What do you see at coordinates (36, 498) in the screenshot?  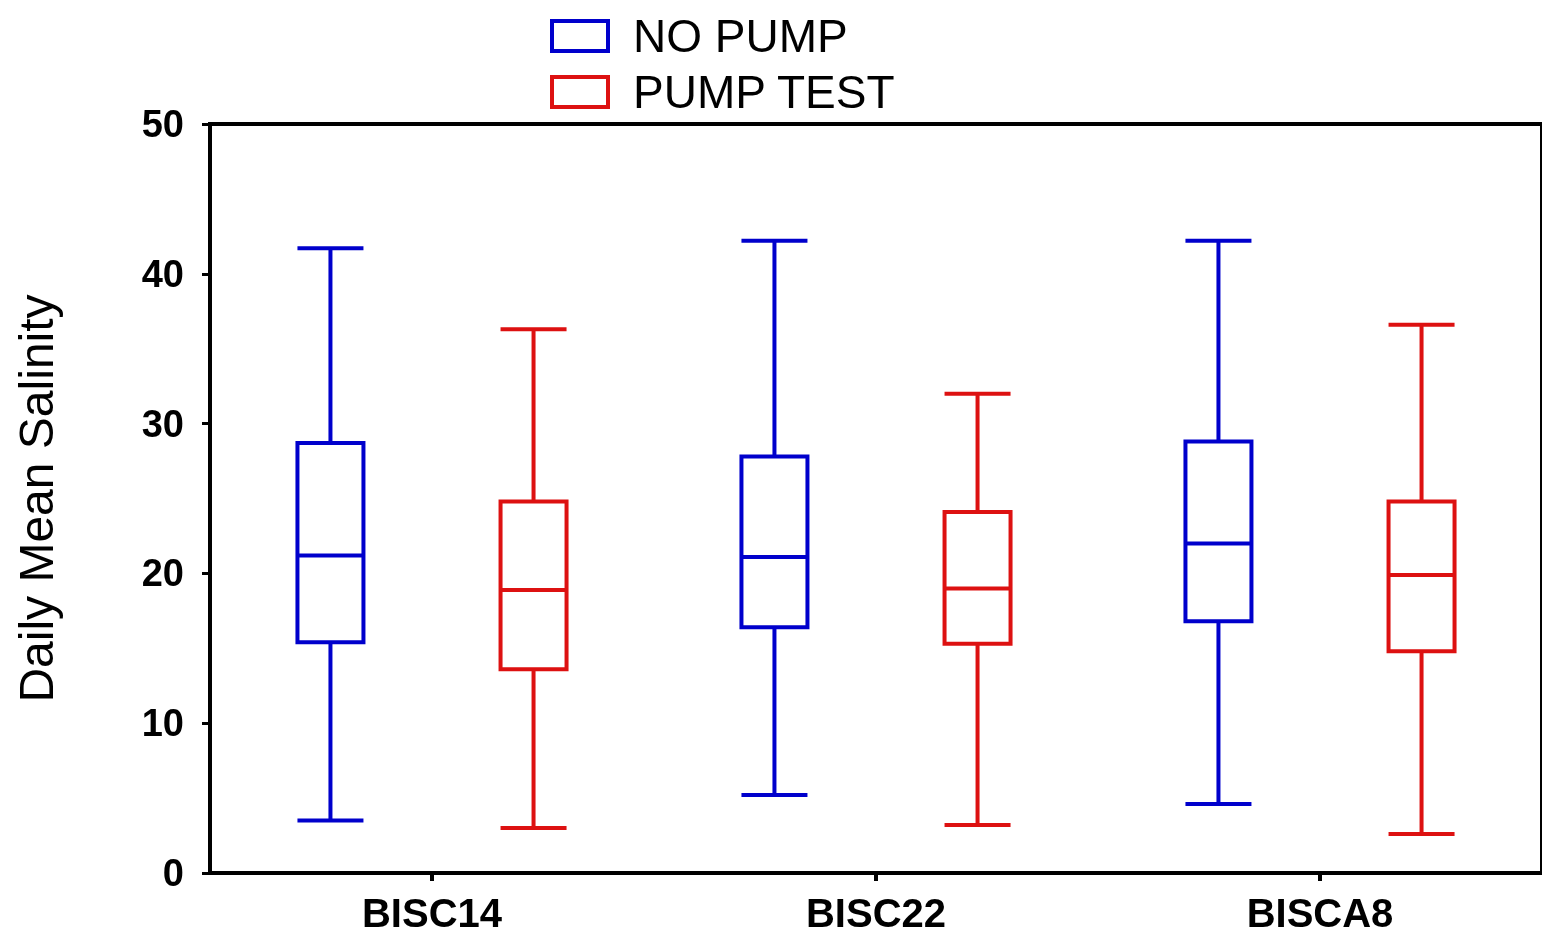 I see `y-axis-title: Daily Mean Salinity` at bounding box center [36, 498].